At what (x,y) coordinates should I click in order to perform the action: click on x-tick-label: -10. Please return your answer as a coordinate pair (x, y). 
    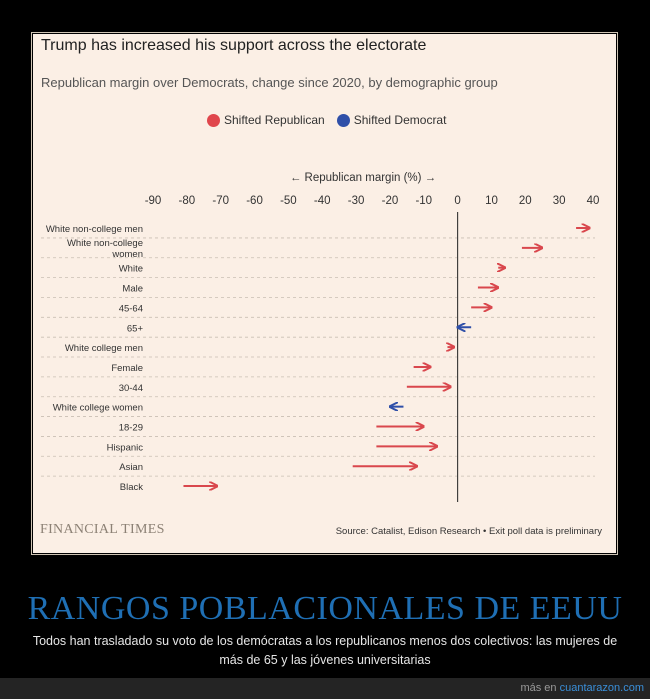
    Looking at the image, I should click on (423, 201).